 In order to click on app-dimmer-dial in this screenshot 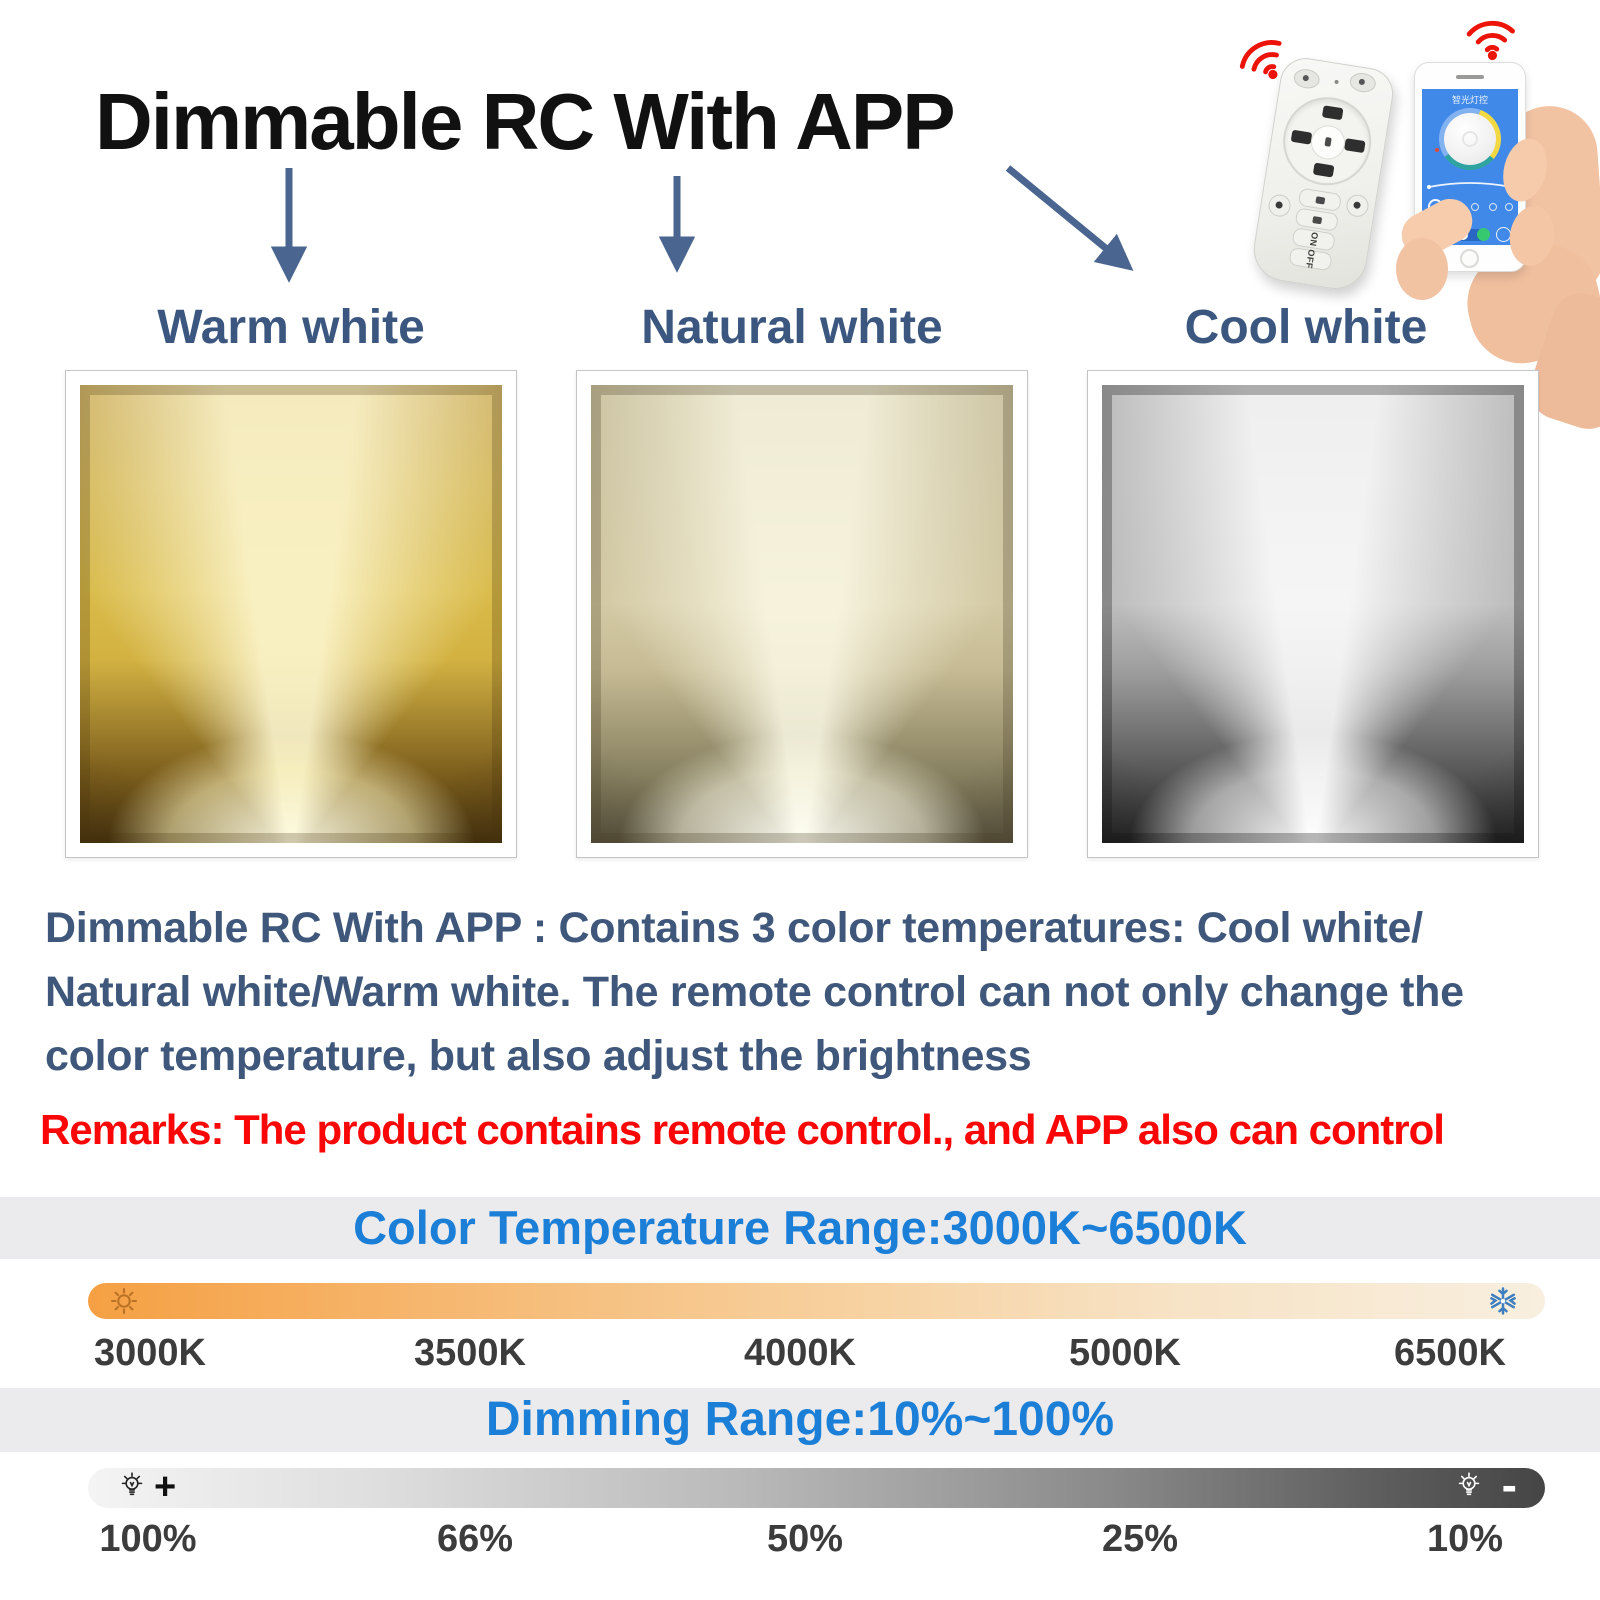, I will do `click(1470, 139)`.